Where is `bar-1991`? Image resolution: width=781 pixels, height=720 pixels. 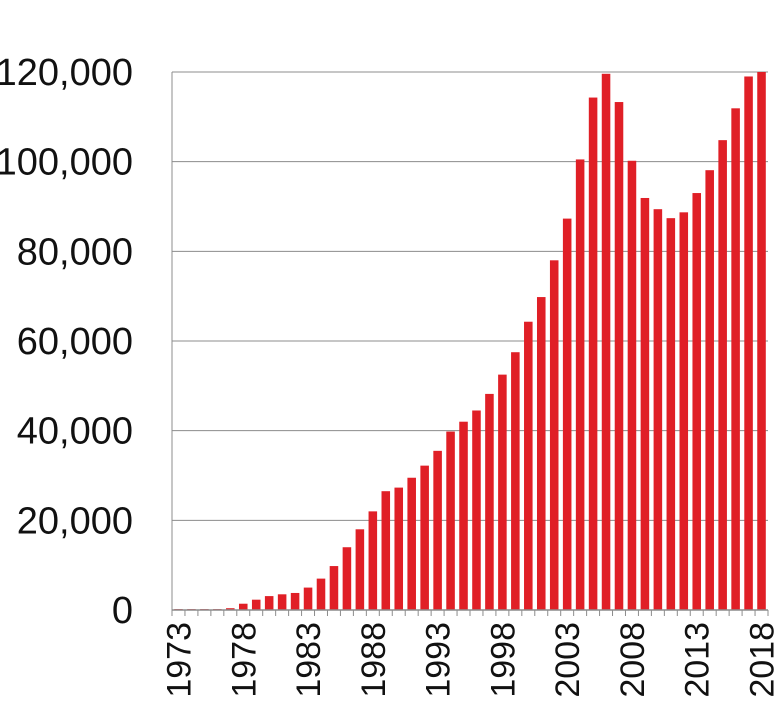
bar-1991 is located at coordinates (411, 543).